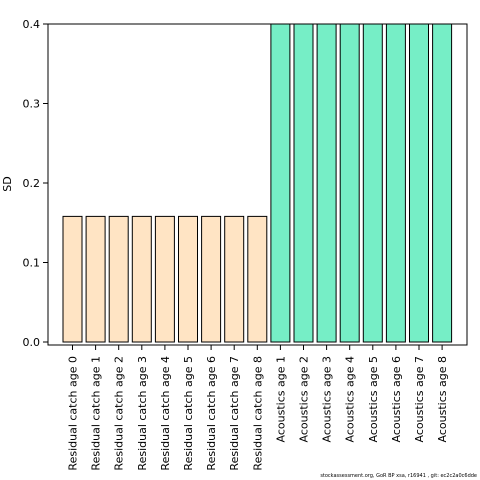 The width and height of the screenshot is (480, 480). What do you see at coordinates (73, 413) in the screenshot?
I see `x-tick-label: Residual catch age 0` at bounding box center [73, 413].